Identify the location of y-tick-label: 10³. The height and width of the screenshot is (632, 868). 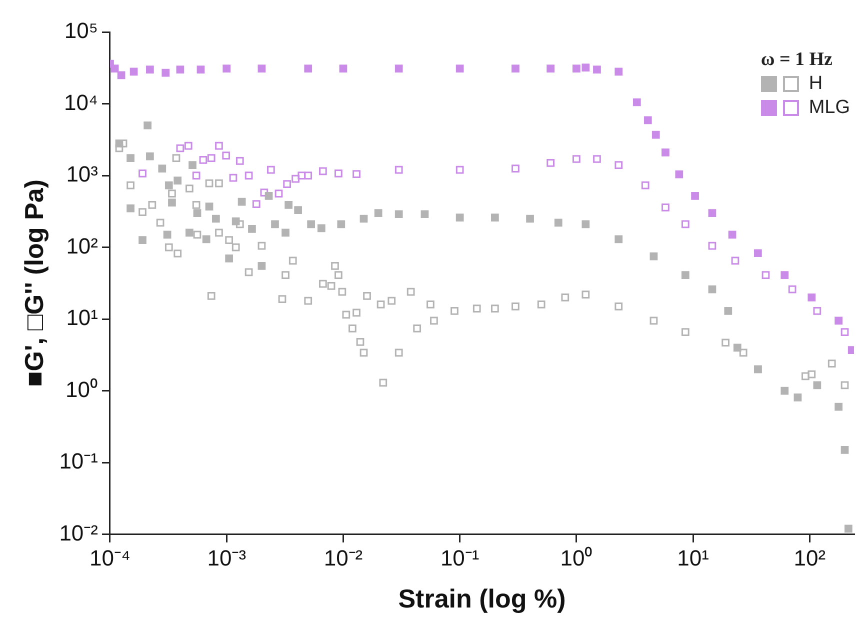
(82, 174).